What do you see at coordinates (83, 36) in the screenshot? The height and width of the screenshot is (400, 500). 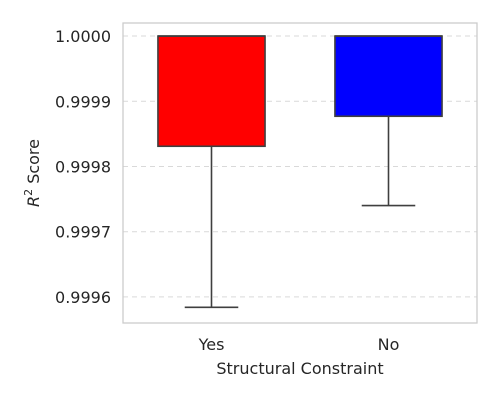 I see `y-tick-label: 1.0000` at bounding box center [83, 36].